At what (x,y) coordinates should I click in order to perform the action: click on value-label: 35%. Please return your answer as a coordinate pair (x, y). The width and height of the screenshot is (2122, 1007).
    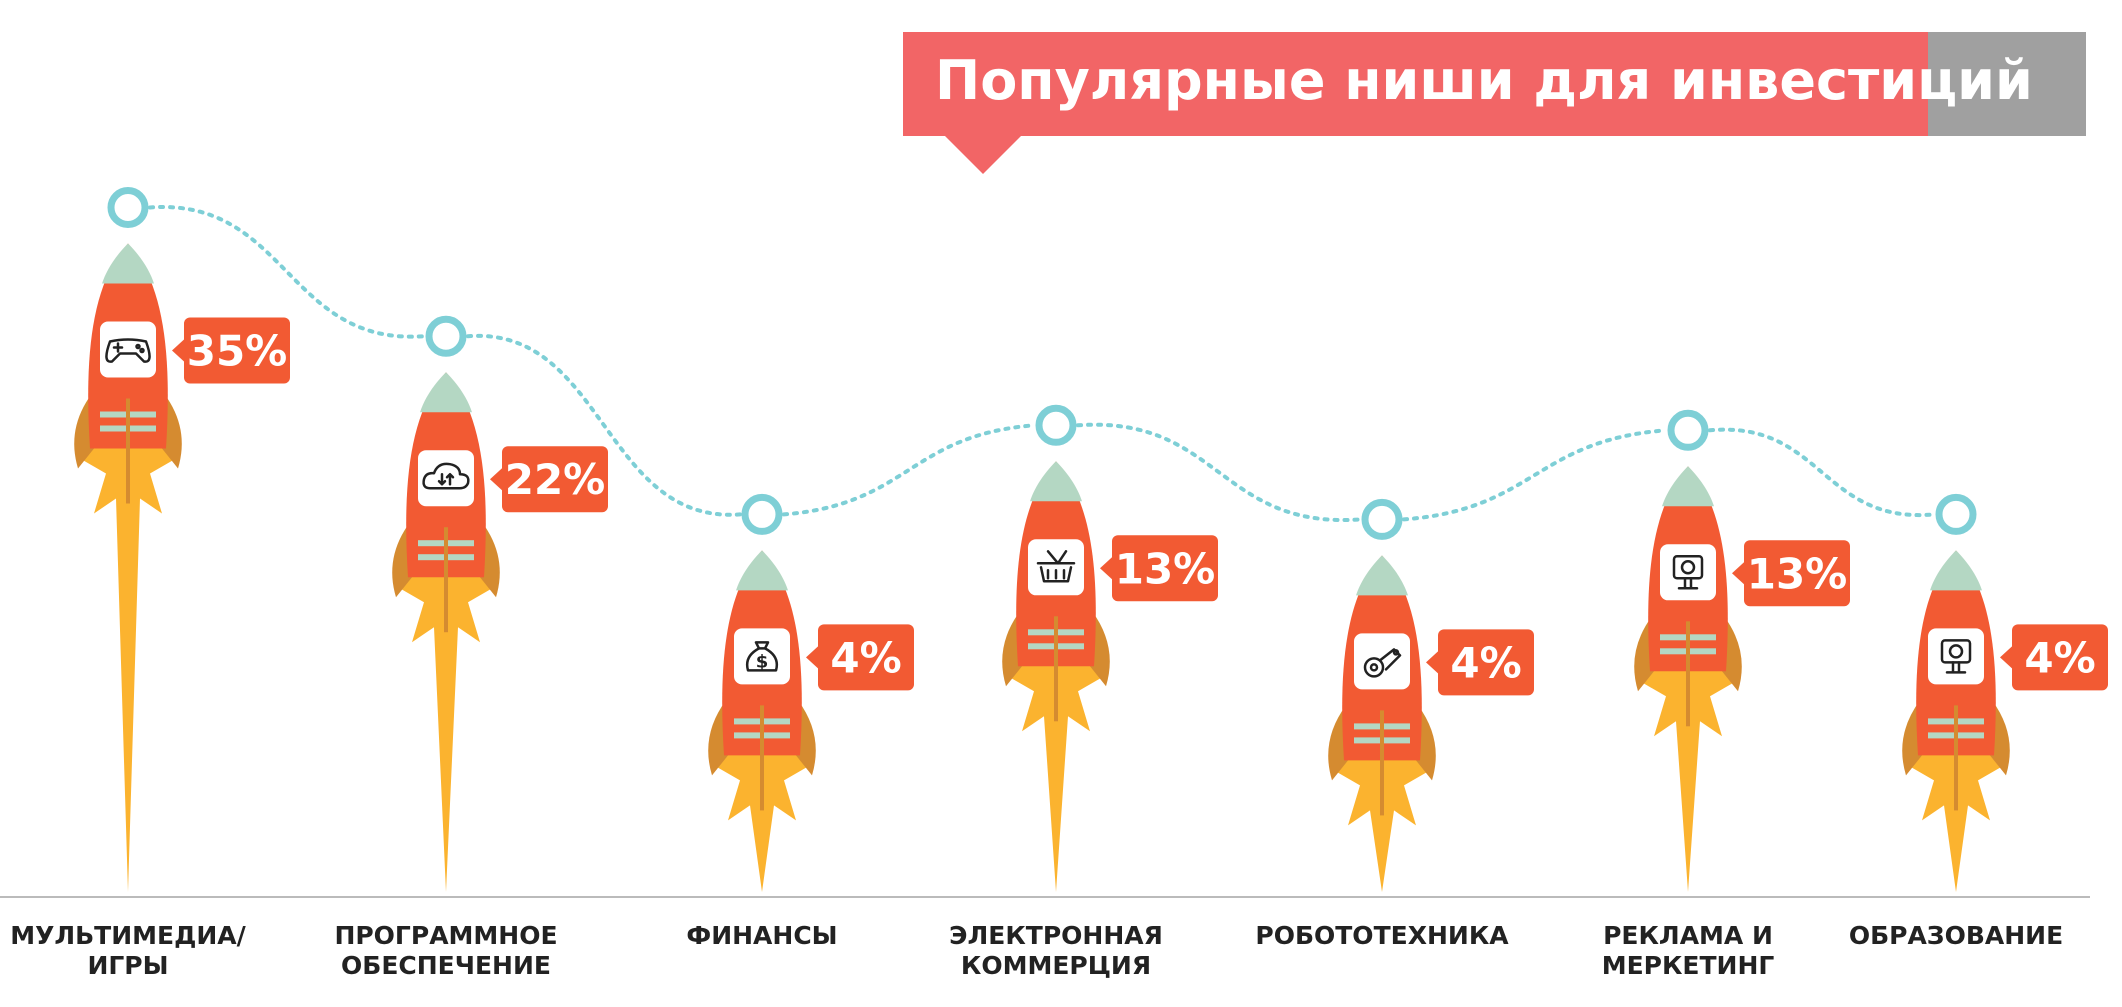
    Looking at the image, I should click on (237, 351).